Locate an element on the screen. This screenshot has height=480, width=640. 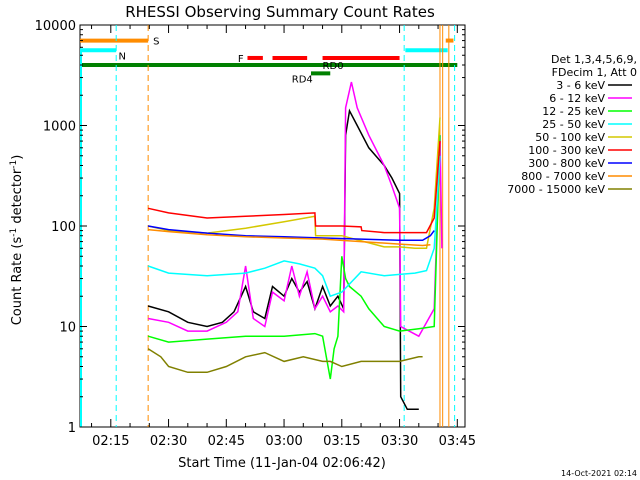
x-axis-label: Start Time (11-Jan-04 02:06:42) is located at coordinates (282, 463).